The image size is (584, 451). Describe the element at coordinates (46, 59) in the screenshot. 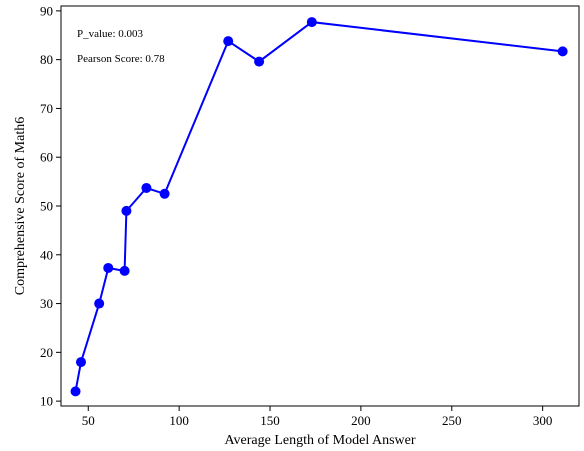

I see `y-tick-label: 80` at that location.